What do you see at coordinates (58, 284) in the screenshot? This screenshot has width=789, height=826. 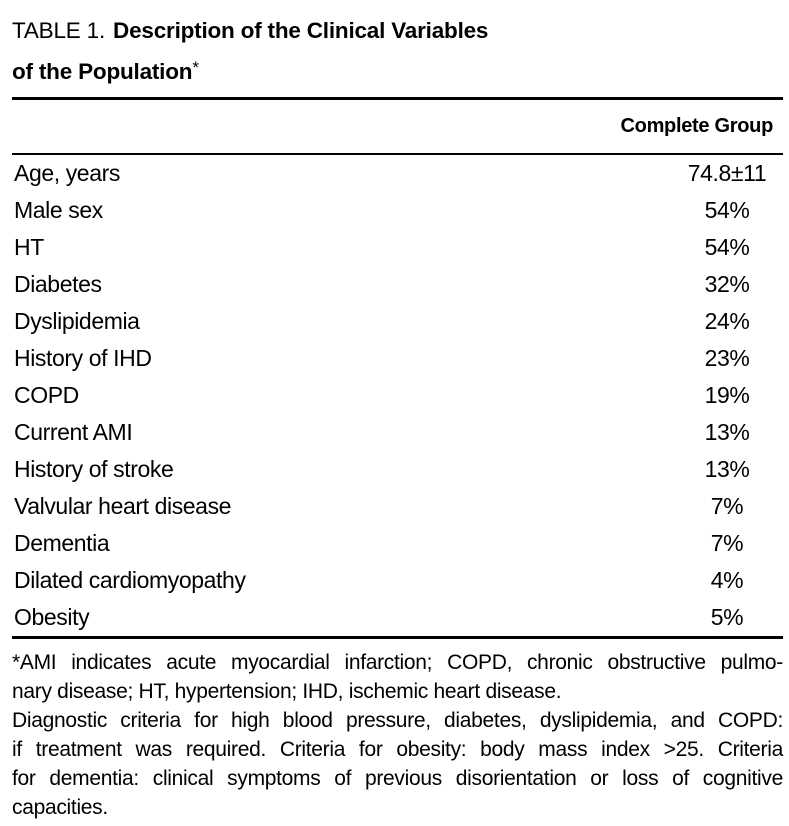 I see `row-label: Diabetes` at bounding box center [58, 284].